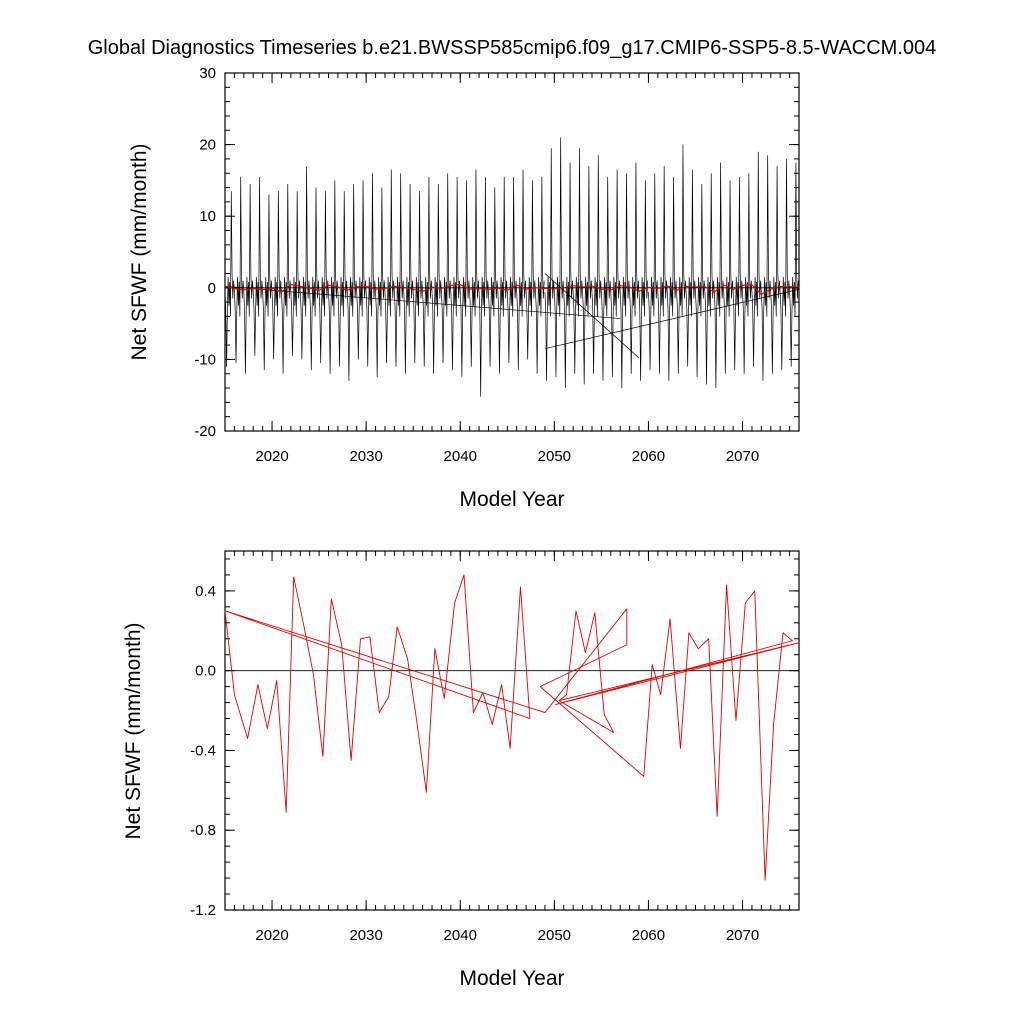  I want to click on y-tick-label: -20, so click(205, 431).